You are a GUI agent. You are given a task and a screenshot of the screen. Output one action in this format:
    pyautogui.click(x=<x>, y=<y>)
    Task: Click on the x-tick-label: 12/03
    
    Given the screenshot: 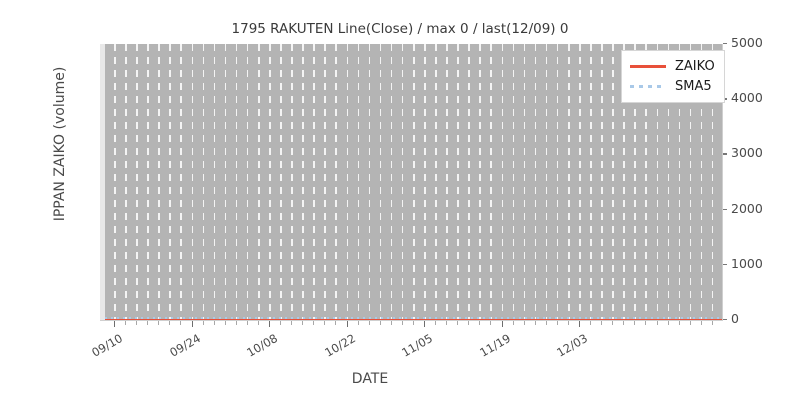 What is the action you would take?
    pyautogui.click(x=572, y=345)
    